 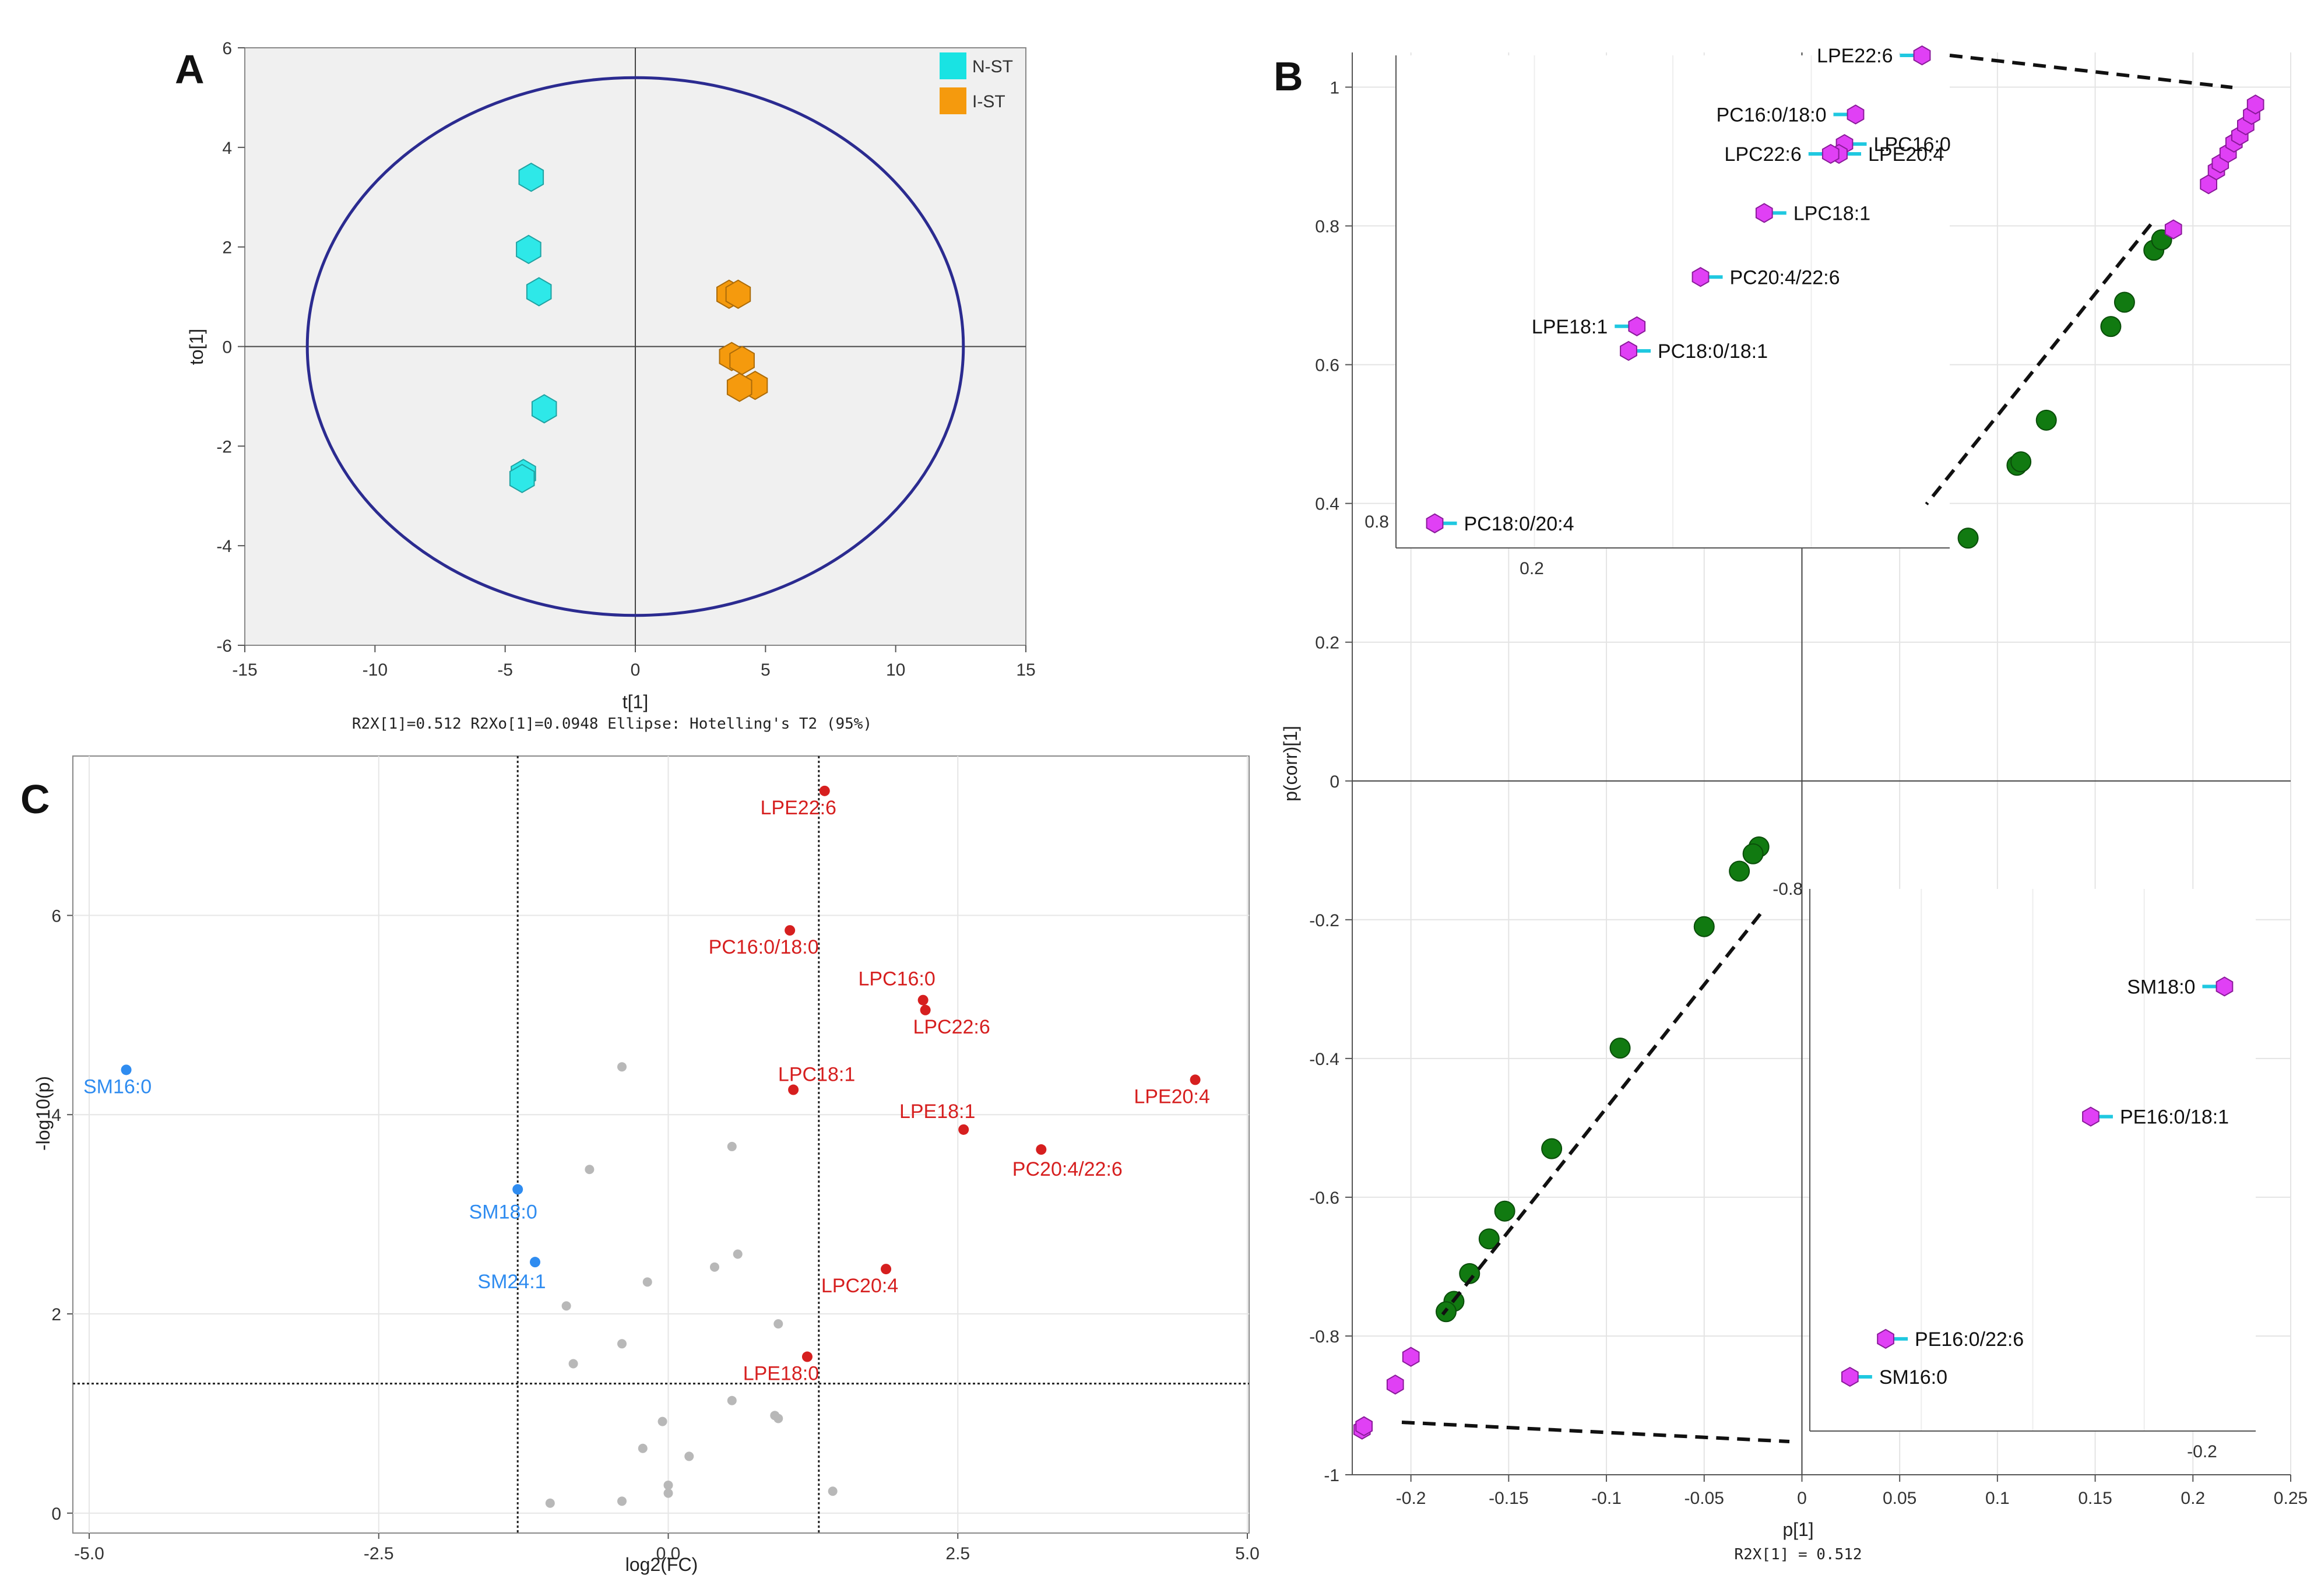 I want to click on panel-label-a: A, so click(x=190, y=69).